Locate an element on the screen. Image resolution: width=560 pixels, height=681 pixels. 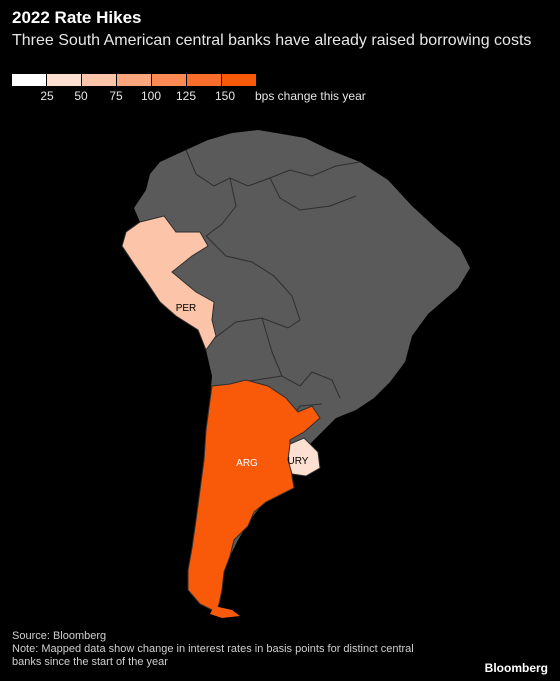
region-label-argentina: ARG is located at coordinates (247, 463).